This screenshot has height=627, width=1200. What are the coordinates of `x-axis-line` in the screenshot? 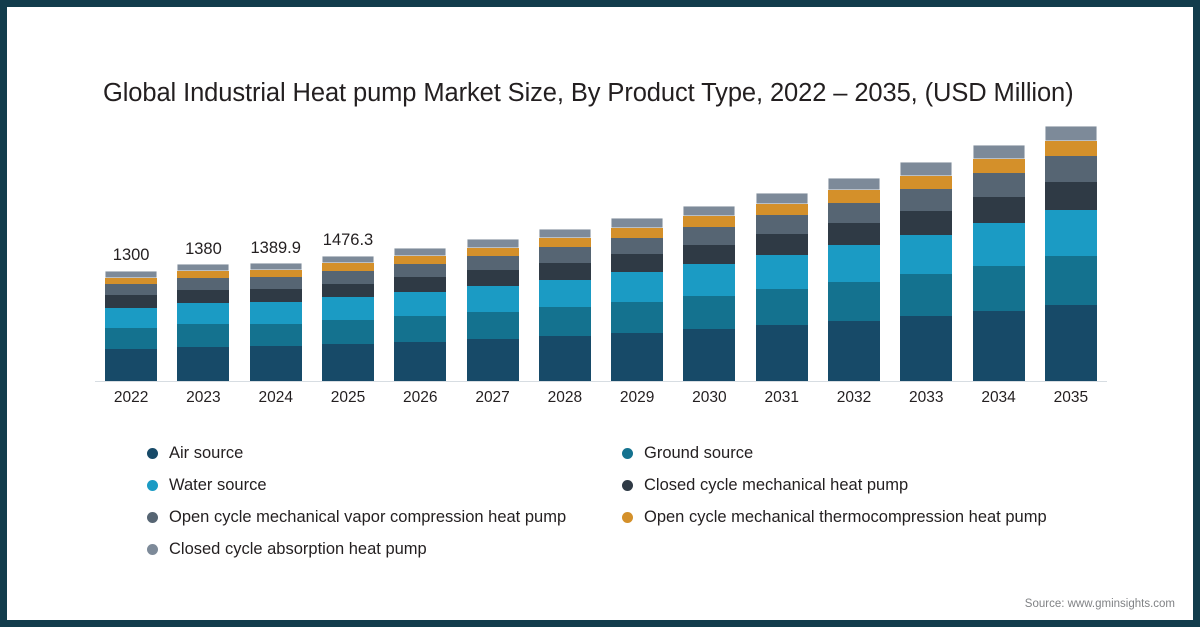 It's located at (601, 381).